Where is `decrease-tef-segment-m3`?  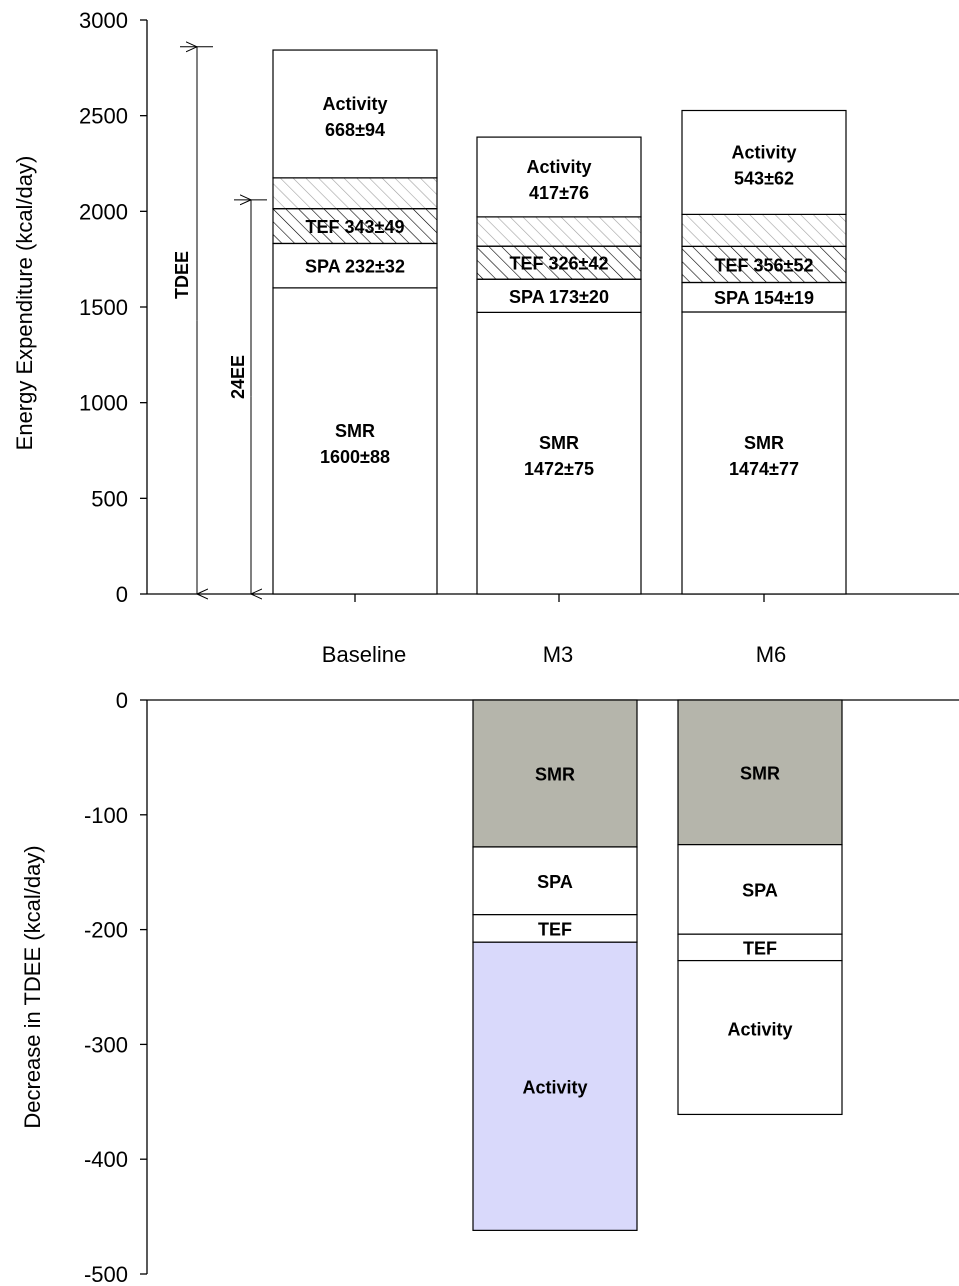
decrease-tef-segment-m3 is located at coordinates (555, 928).